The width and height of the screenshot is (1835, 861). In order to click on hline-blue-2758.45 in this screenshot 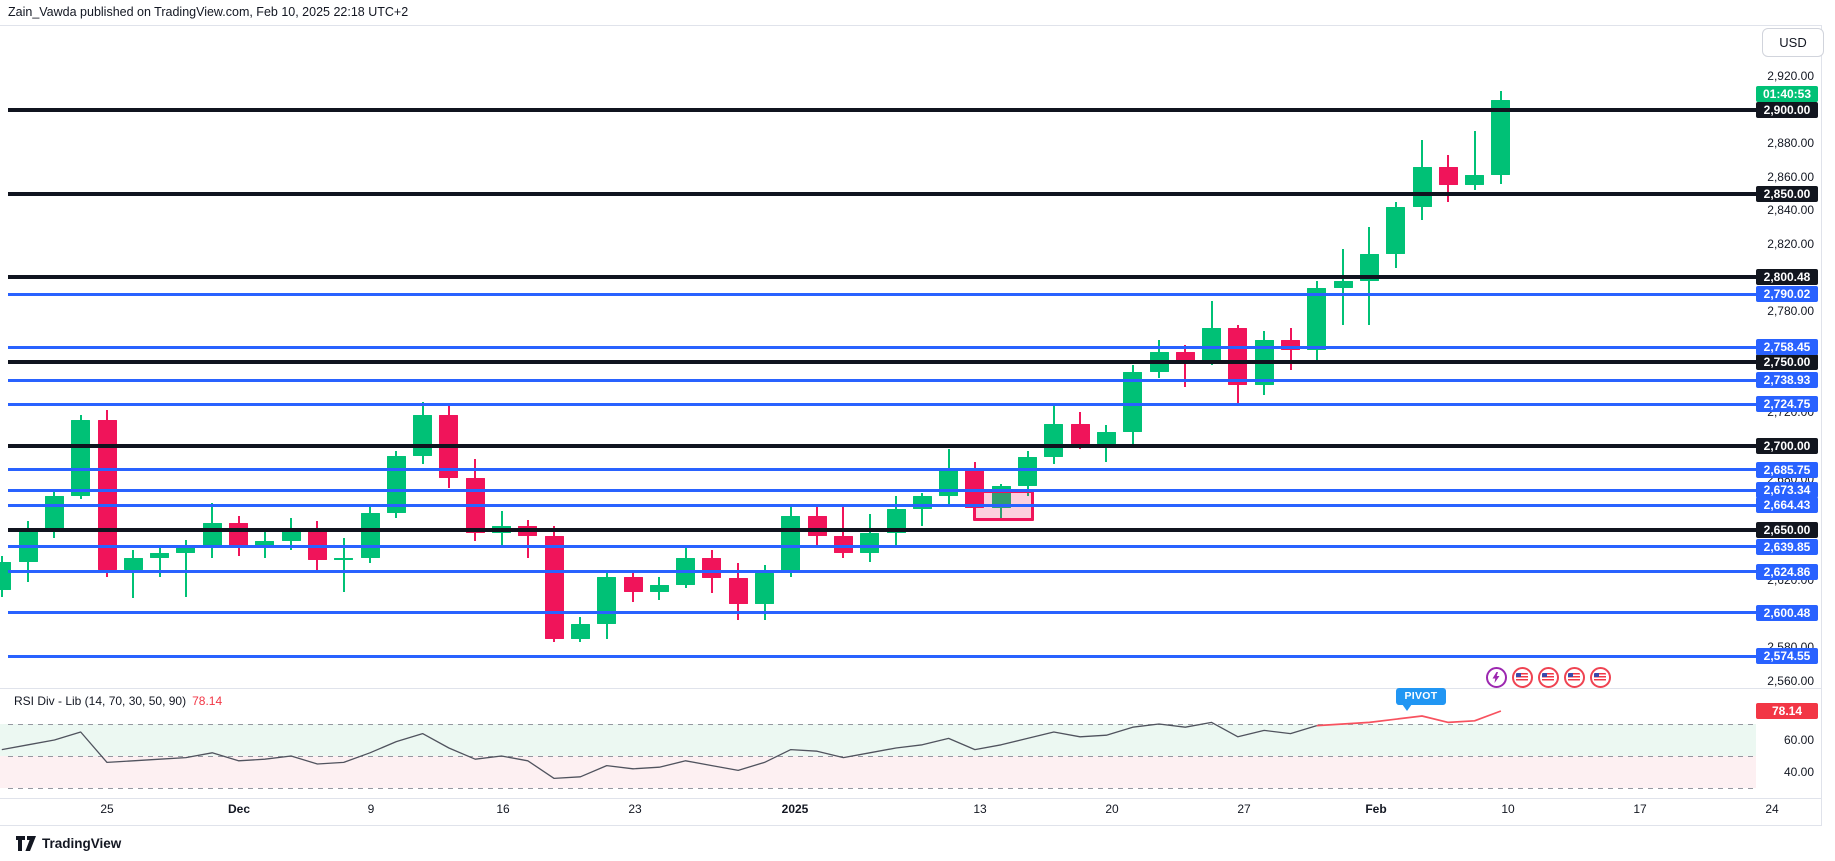, I will do `click(882, 347)`.